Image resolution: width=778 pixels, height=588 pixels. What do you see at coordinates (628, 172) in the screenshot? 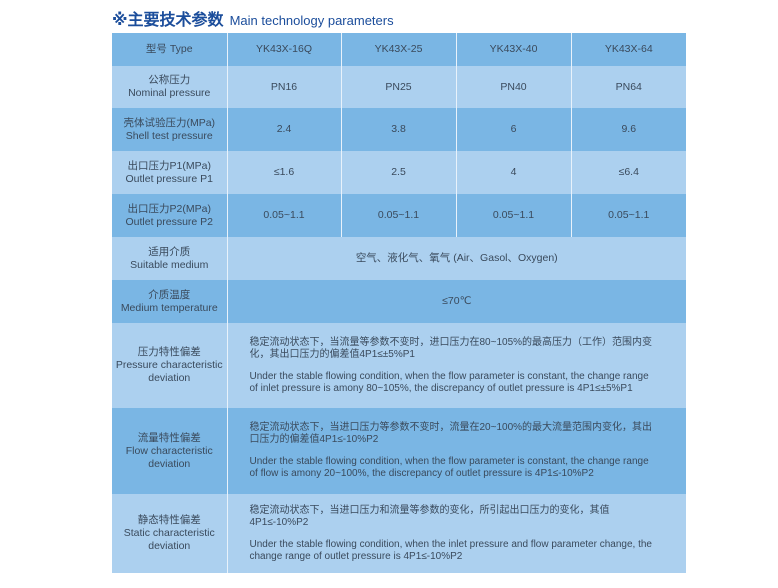
I see `cell: ≤6.4` at bounding box center [628, 172].